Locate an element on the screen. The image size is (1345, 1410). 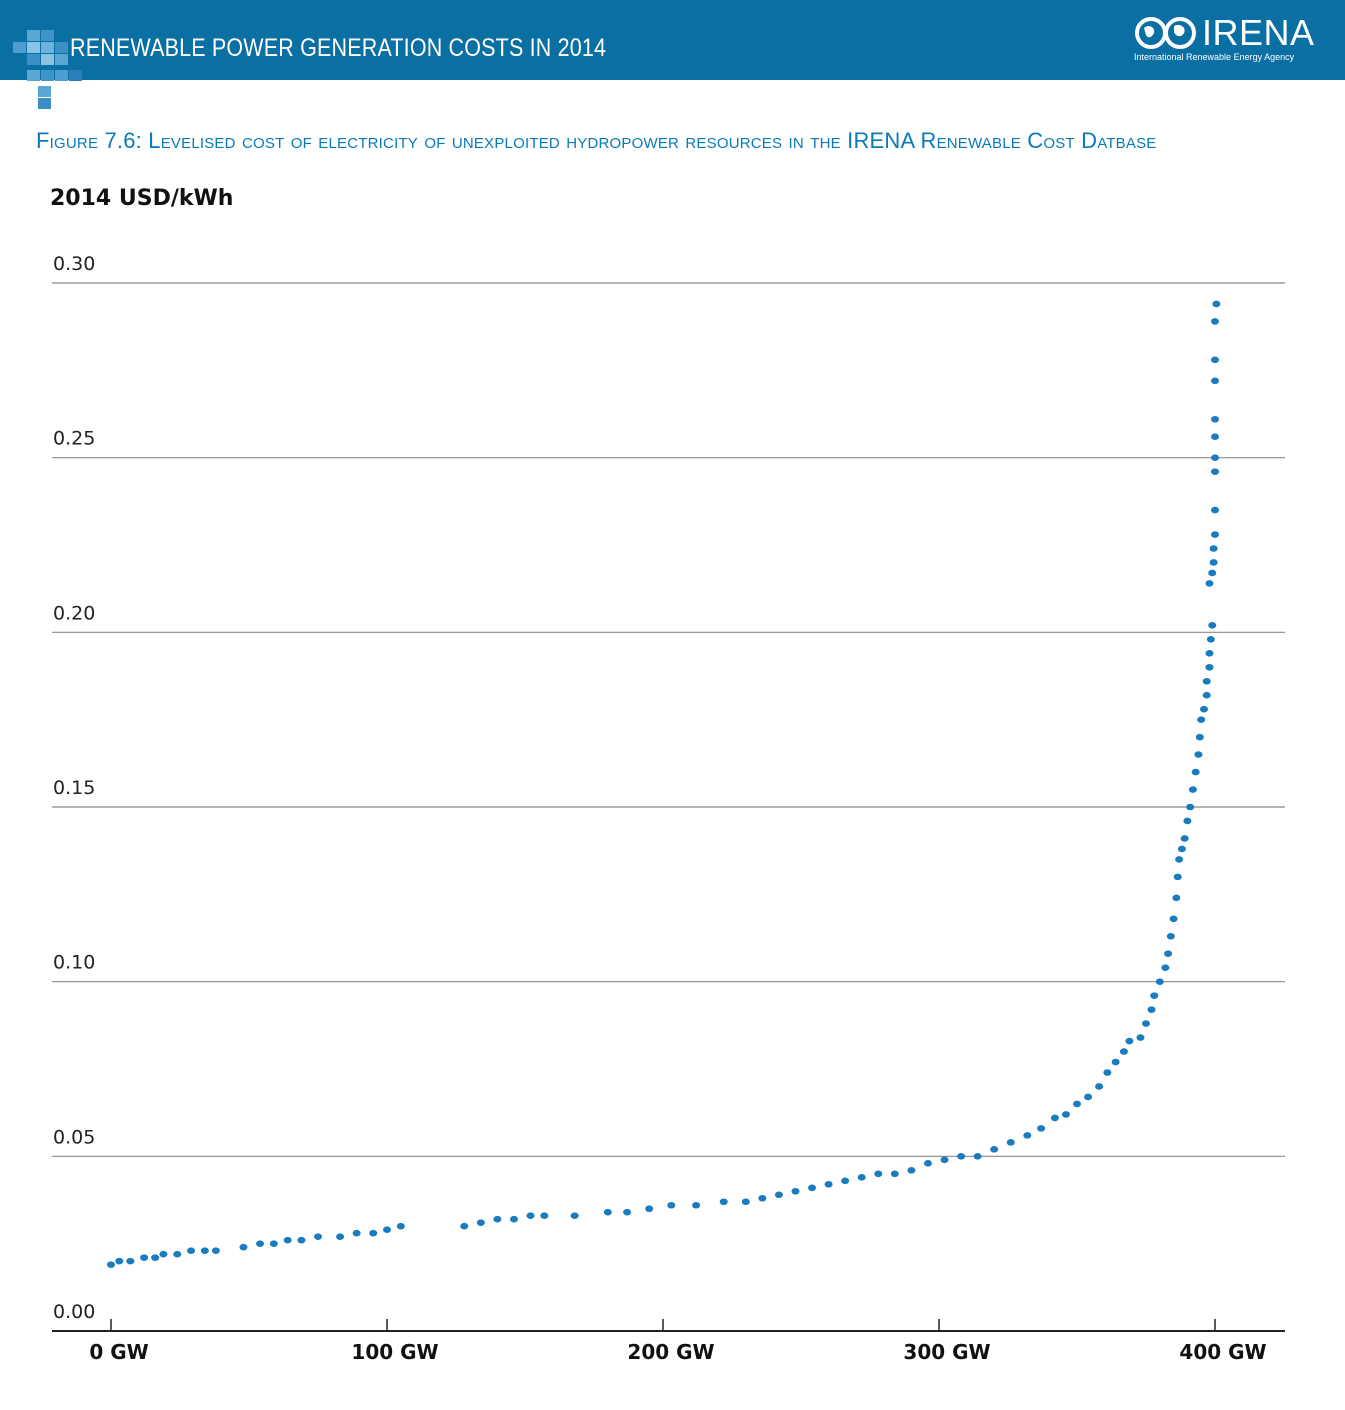
y-tick-label: 0.00 is located at coordinates (74, 1312).